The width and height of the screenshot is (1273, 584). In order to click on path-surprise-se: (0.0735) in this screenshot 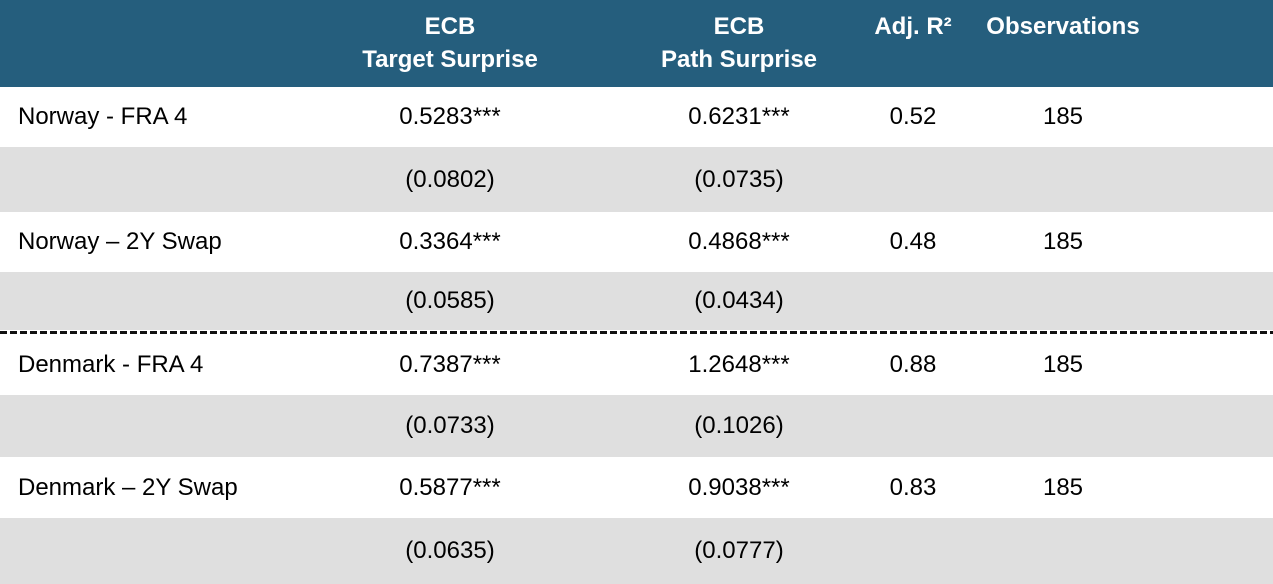, I will do `click(739, 179)`.